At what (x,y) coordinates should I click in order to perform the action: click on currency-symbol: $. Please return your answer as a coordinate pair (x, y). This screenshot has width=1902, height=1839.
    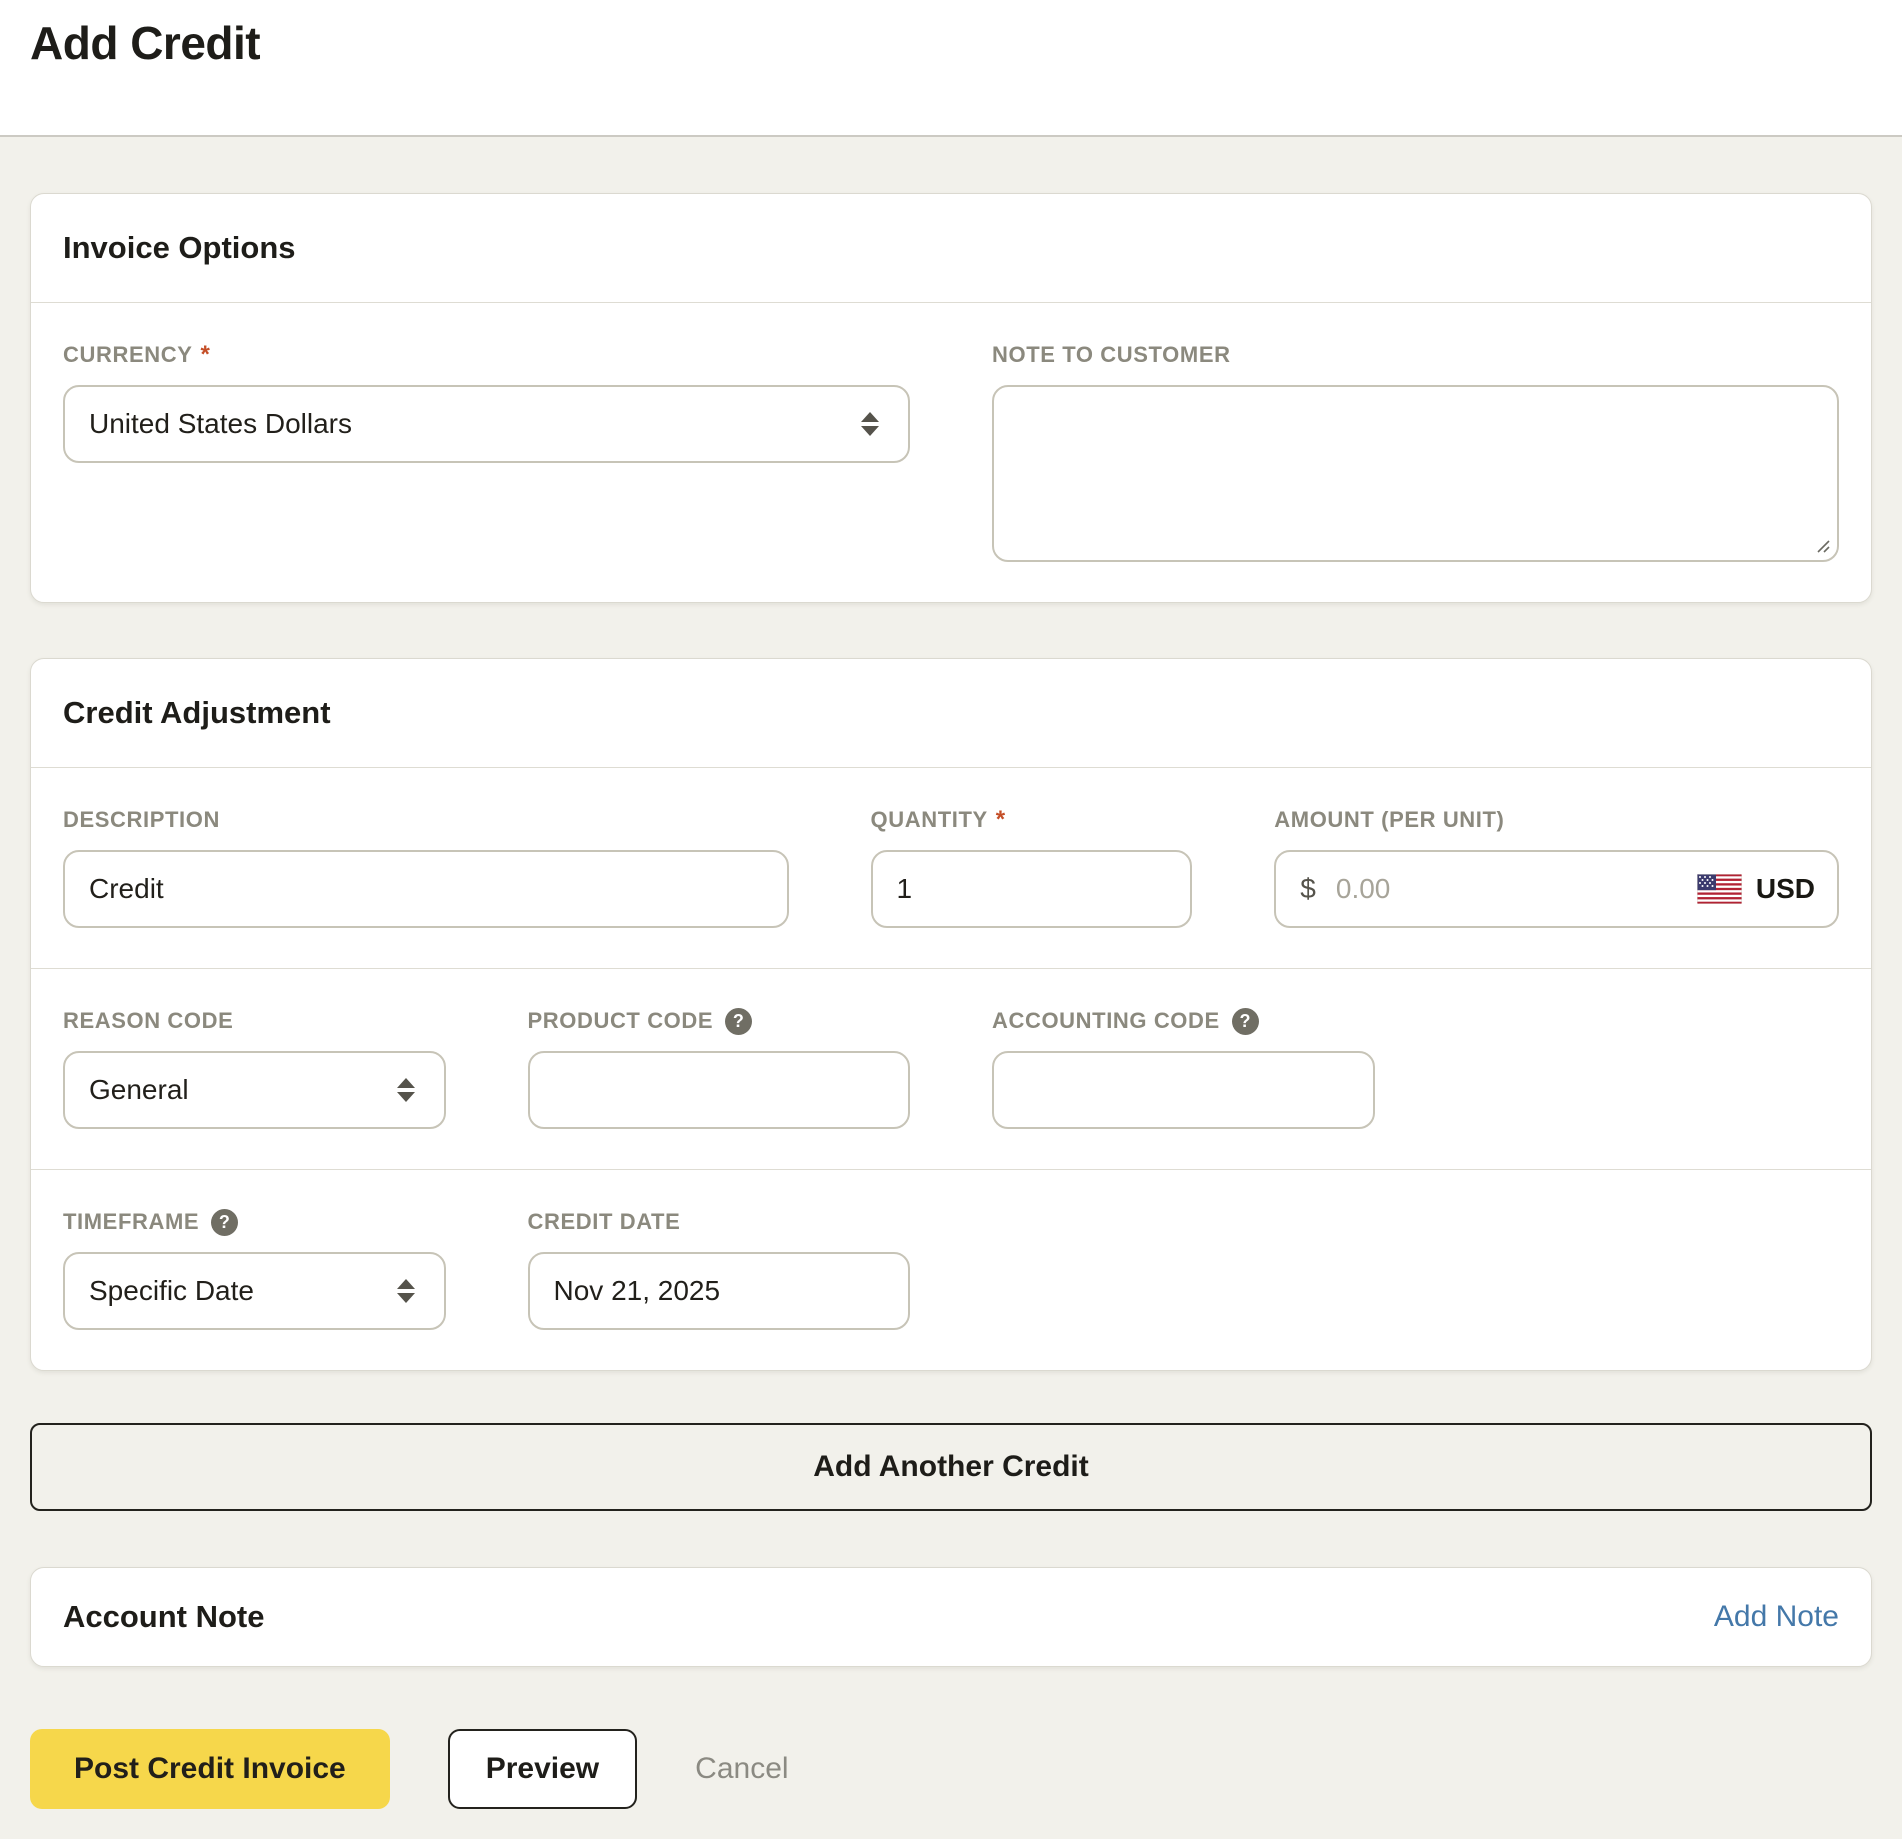
    Looking at the image, I should click on (1308, 888).